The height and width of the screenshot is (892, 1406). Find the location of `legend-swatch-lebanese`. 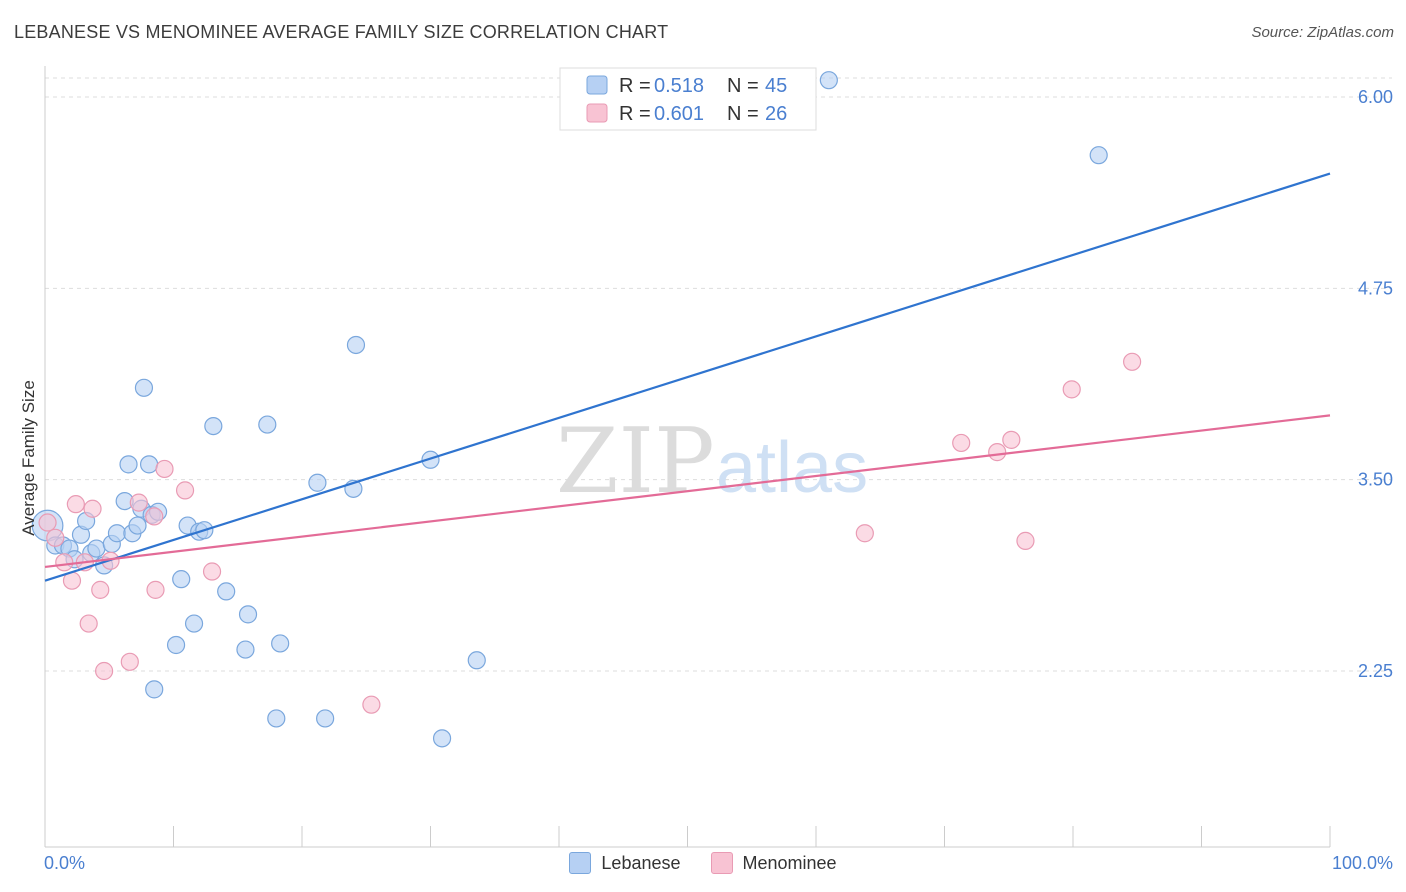

legend-swatch-lebanese is located at coordinates (597, 85).